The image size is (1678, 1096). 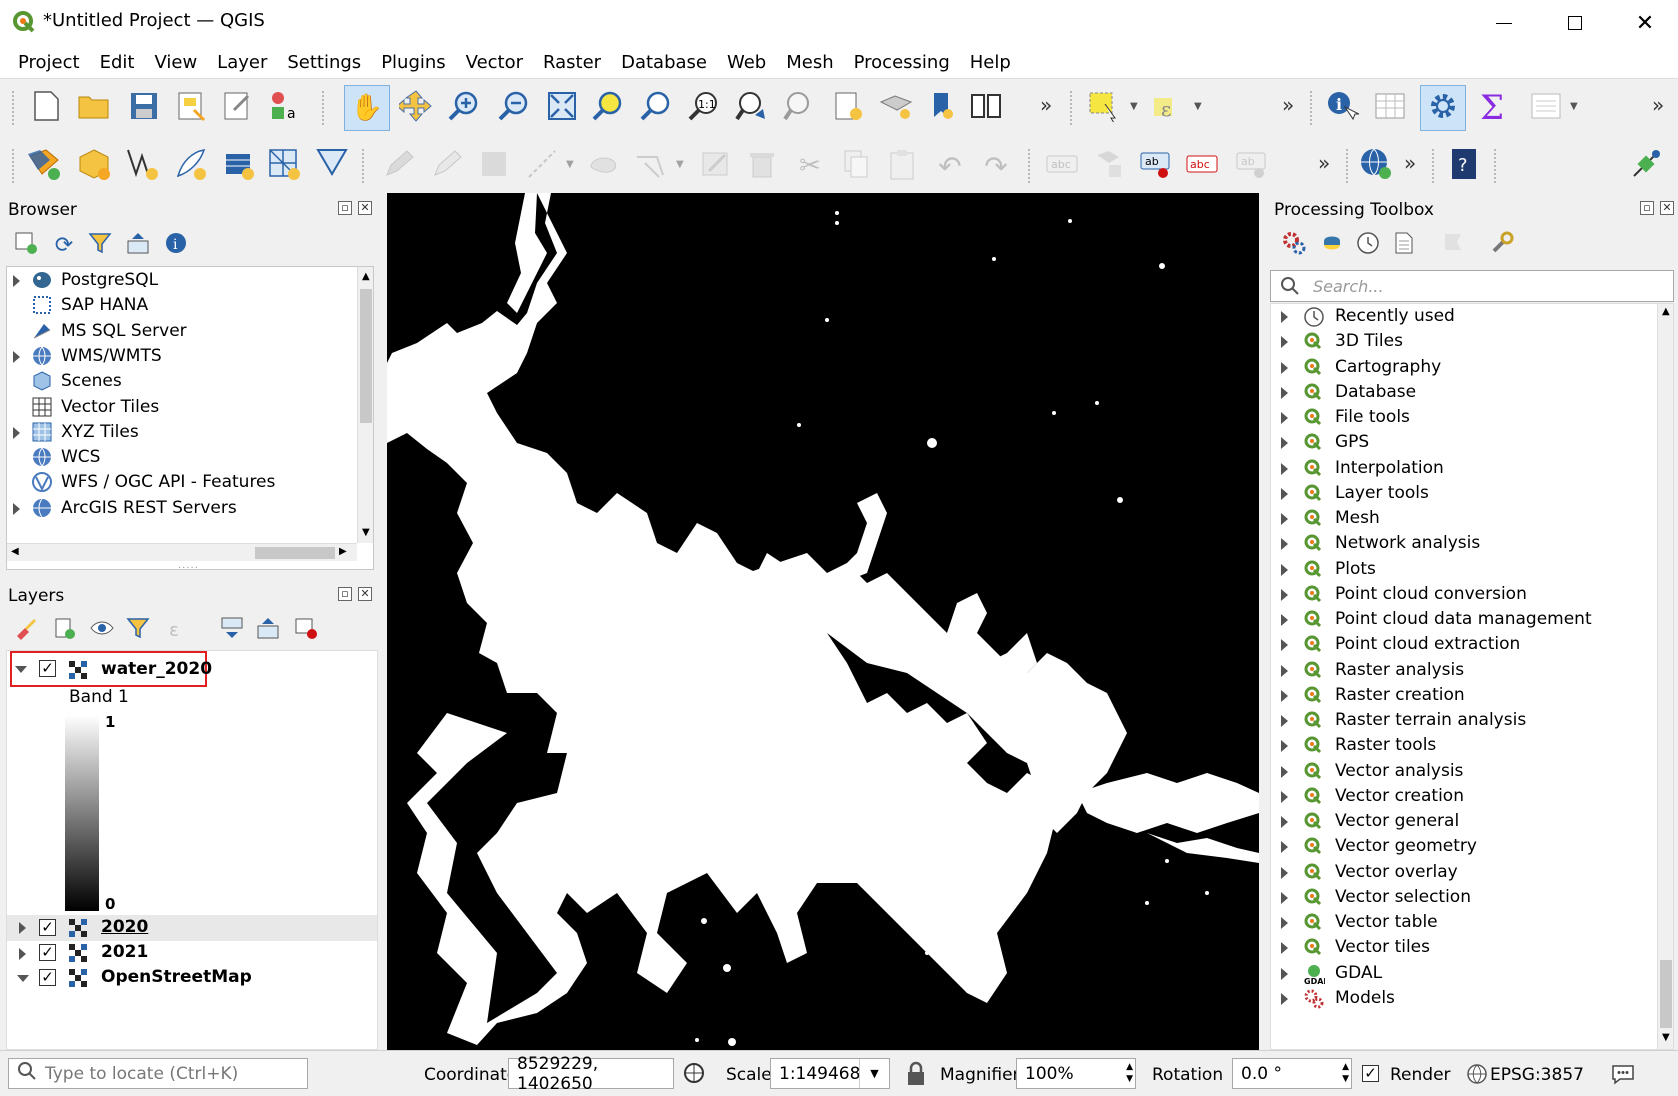 What do you see at coordinates (1464, 720) in the screenshot?
I see `toolbox-group: Raster terrain analysis` at bounding box center [1464, 720].